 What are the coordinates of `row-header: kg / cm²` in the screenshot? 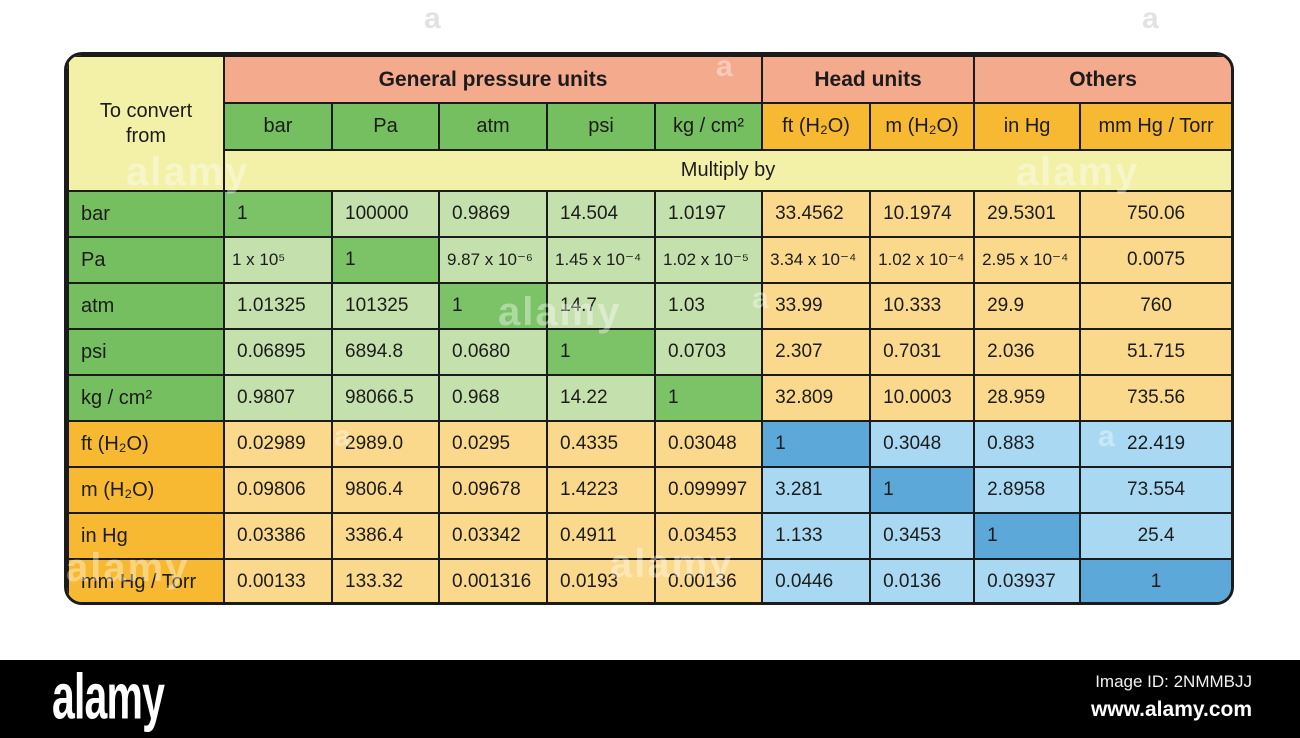 It's located at (146, 398).